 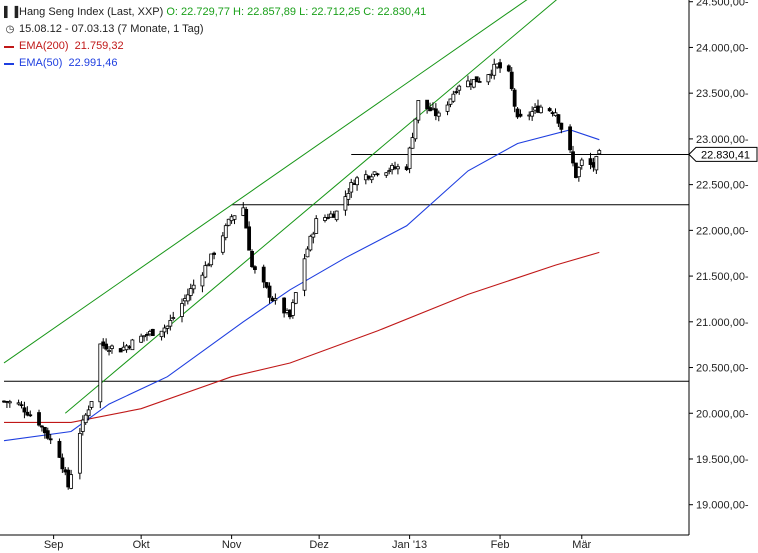 I want to click on x-tick-label: Feb, so click(x=500, y=545).